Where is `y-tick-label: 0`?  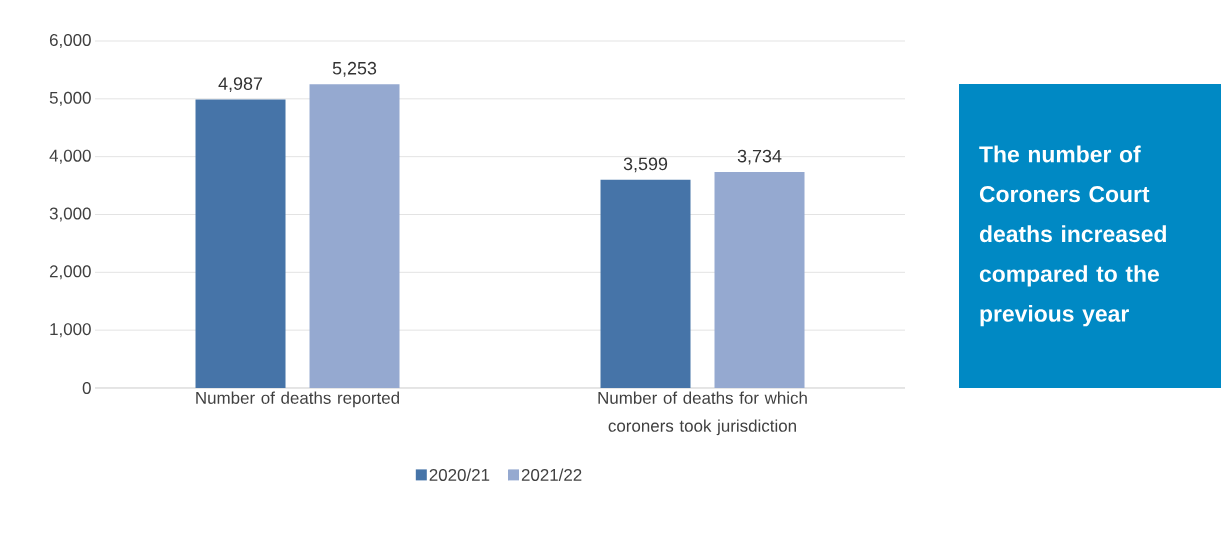
y-tick-label: 0 is located at coordinates (86, 387).